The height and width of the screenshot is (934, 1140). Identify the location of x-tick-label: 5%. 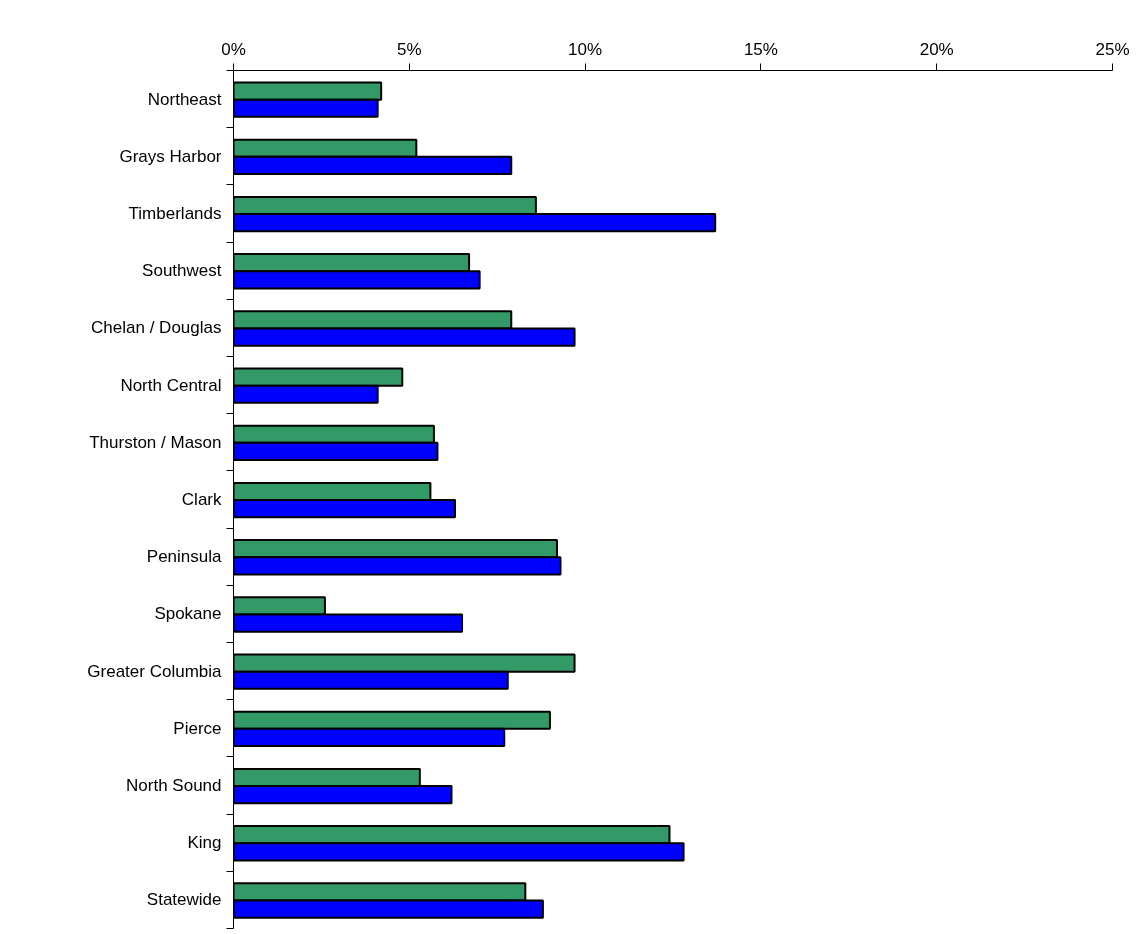
(409, 49).